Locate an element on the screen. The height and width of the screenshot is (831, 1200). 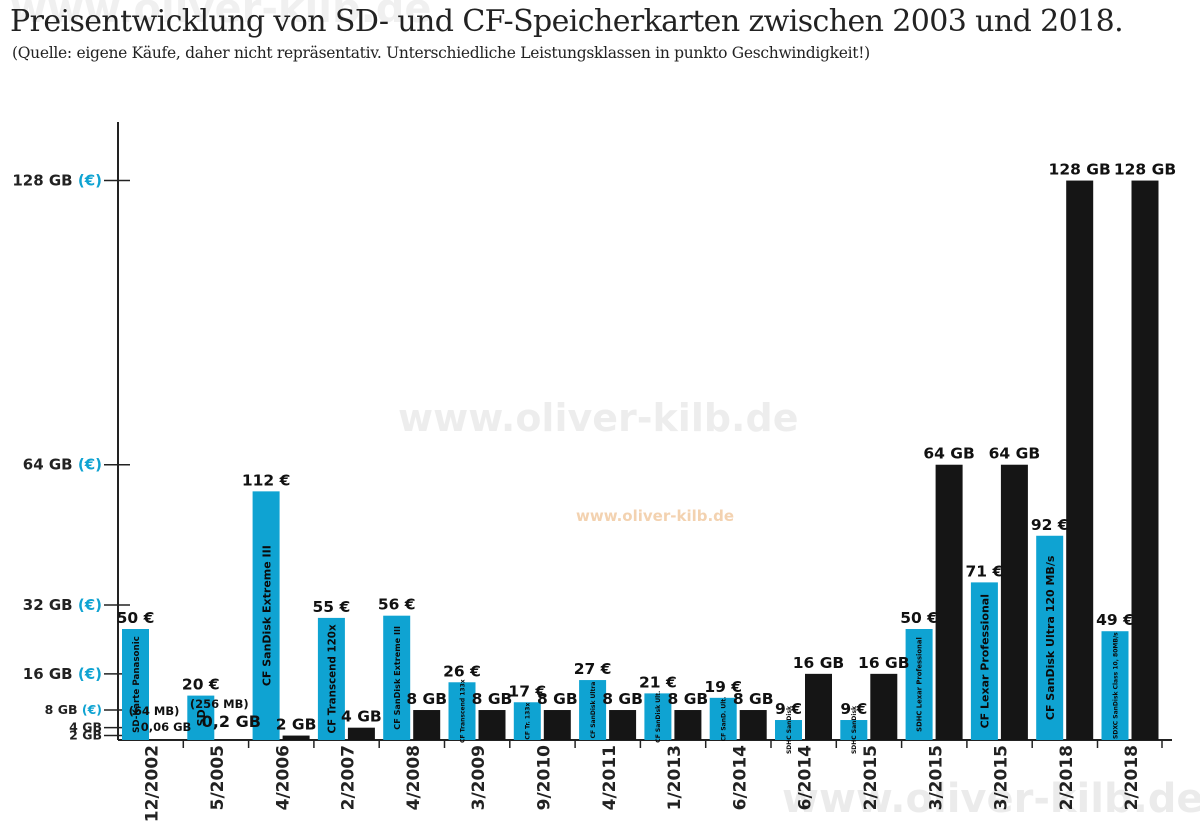
price-value-label: 9 € is located at coordinates (788, 709).